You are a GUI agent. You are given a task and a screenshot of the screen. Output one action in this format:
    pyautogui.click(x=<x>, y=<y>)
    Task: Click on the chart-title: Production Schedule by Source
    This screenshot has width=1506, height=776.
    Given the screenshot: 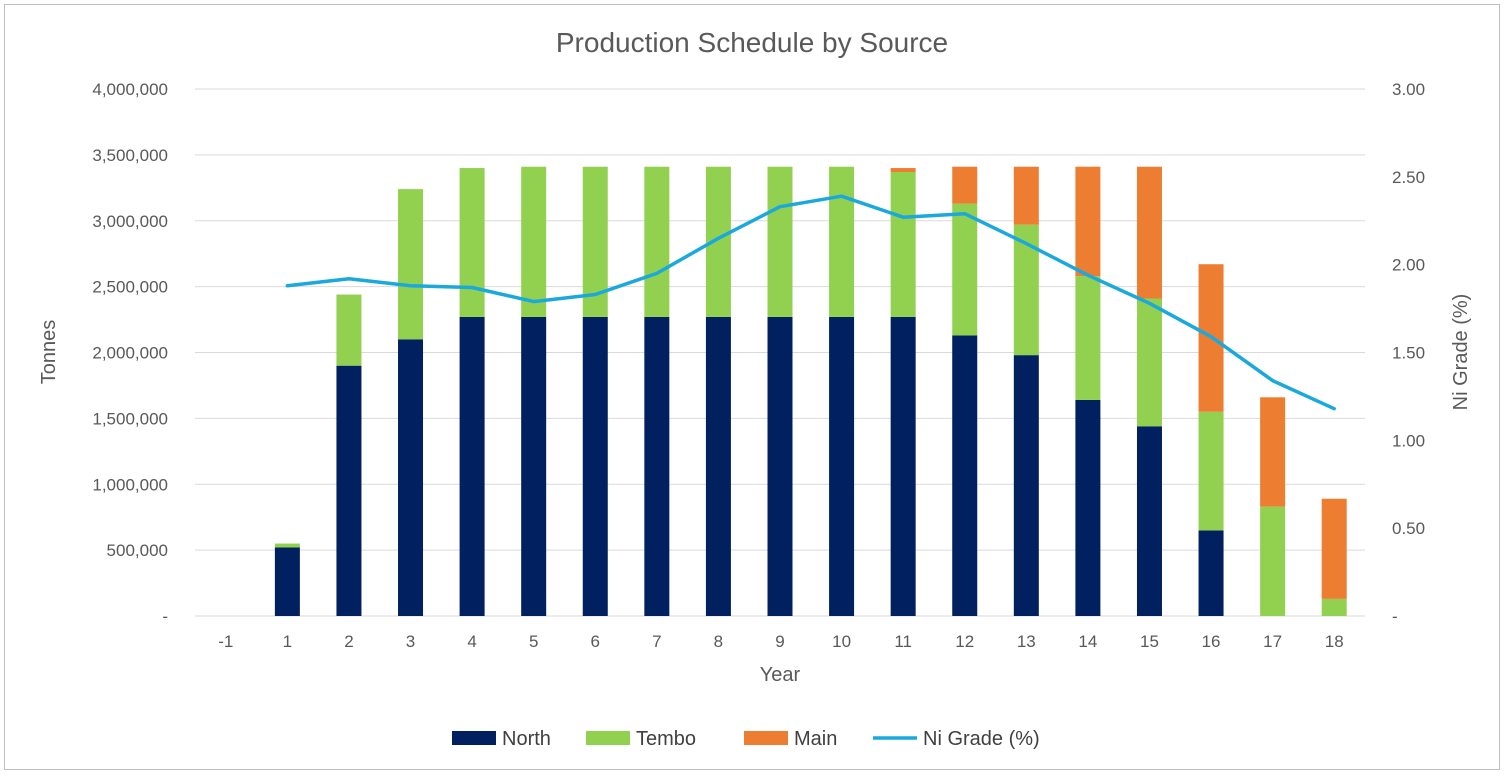 What is the action you would take?
    pyautogui.click(x=752, y=42)
    